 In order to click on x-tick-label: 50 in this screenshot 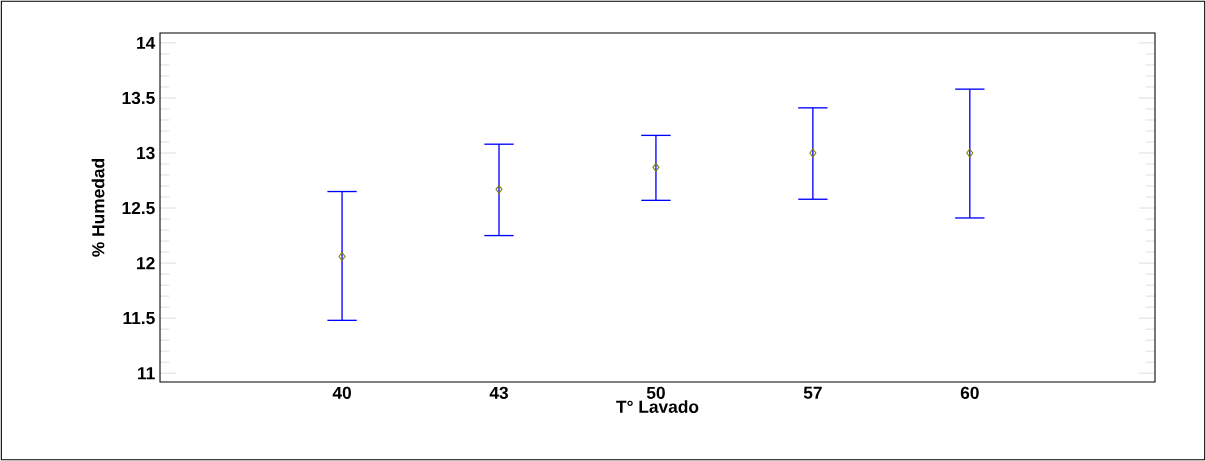, I will do `click(655, 392)`.